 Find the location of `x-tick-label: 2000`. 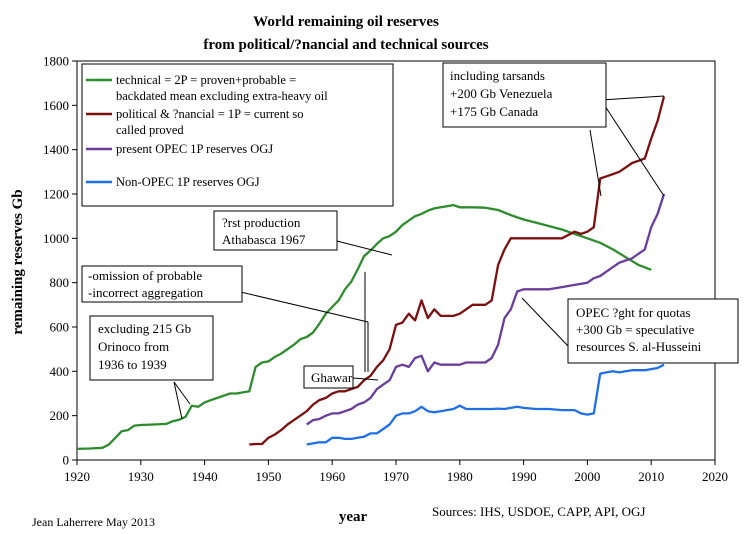

x-tick-label: 2000 is located at coordinates (587, 476).